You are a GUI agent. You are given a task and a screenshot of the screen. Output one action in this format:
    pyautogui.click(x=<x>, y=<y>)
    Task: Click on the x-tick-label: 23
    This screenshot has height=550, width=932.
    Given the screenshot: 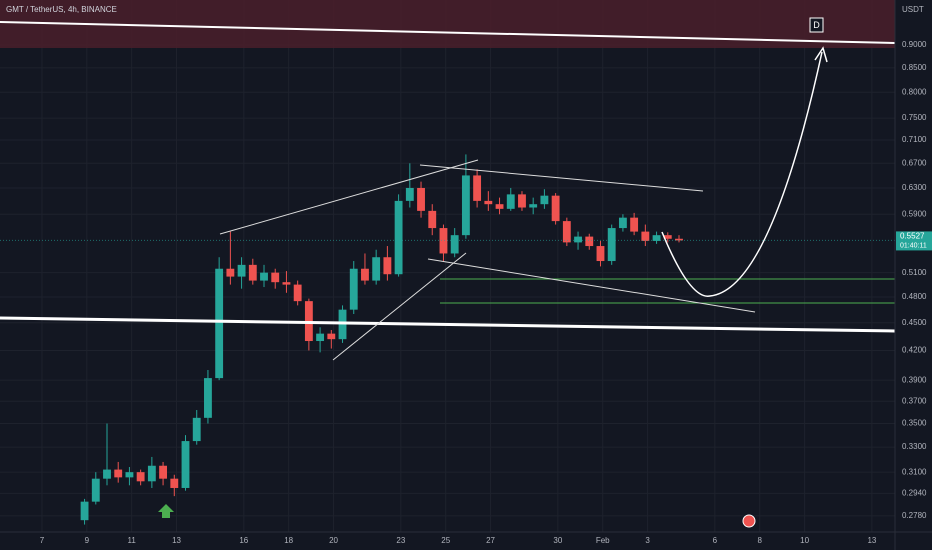 What is the action you would take?
    pyautogui.click(x=400, y=540)
    